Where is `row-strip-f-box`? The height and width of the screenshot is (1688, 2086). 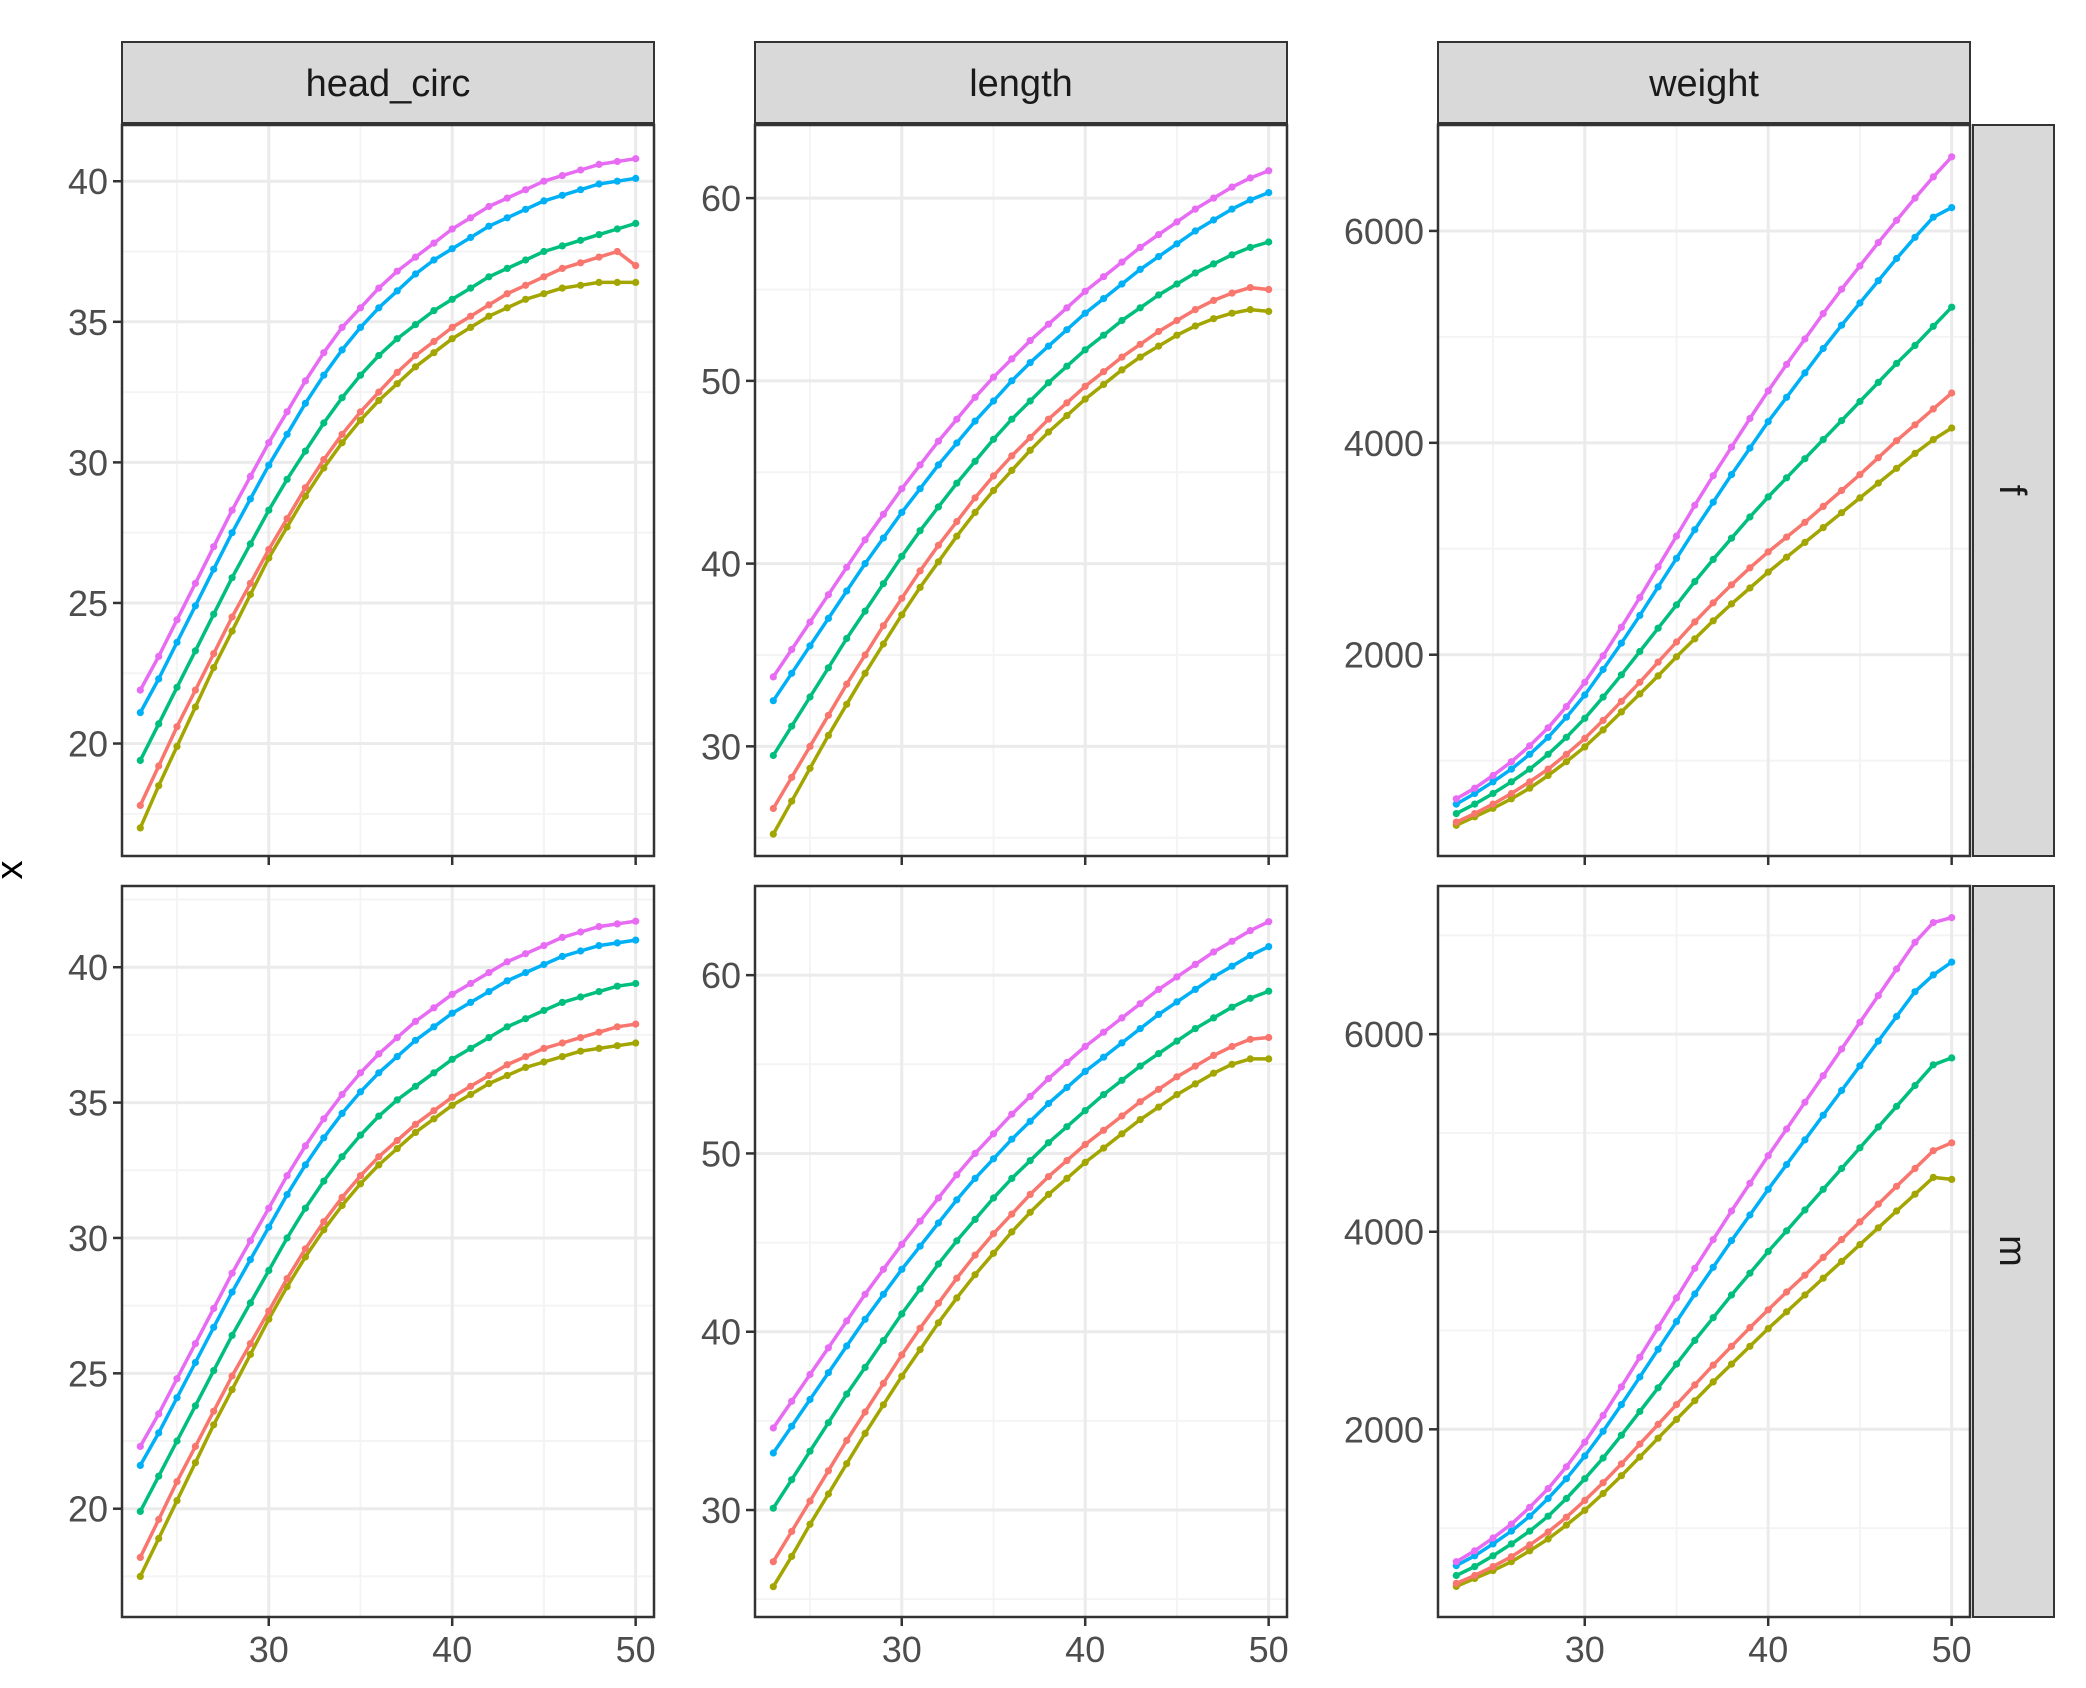 row-strip-f-box is located at coordinates (2013, 490).